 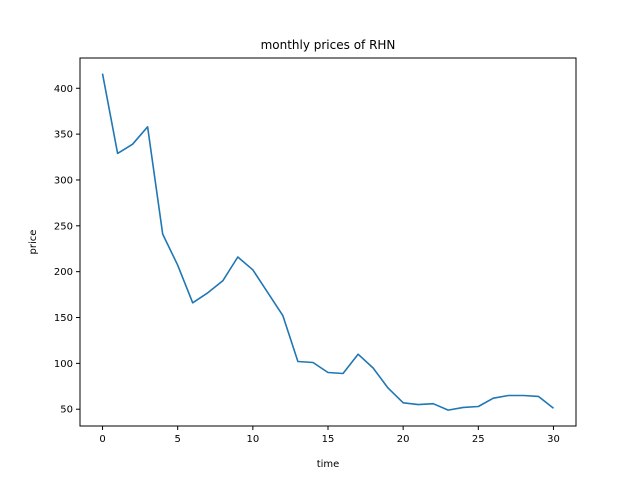 What do you see at coordinates (63, 364) in the screenshot?
I see `y-tick-label: 100` at bounding box center [63, 364].